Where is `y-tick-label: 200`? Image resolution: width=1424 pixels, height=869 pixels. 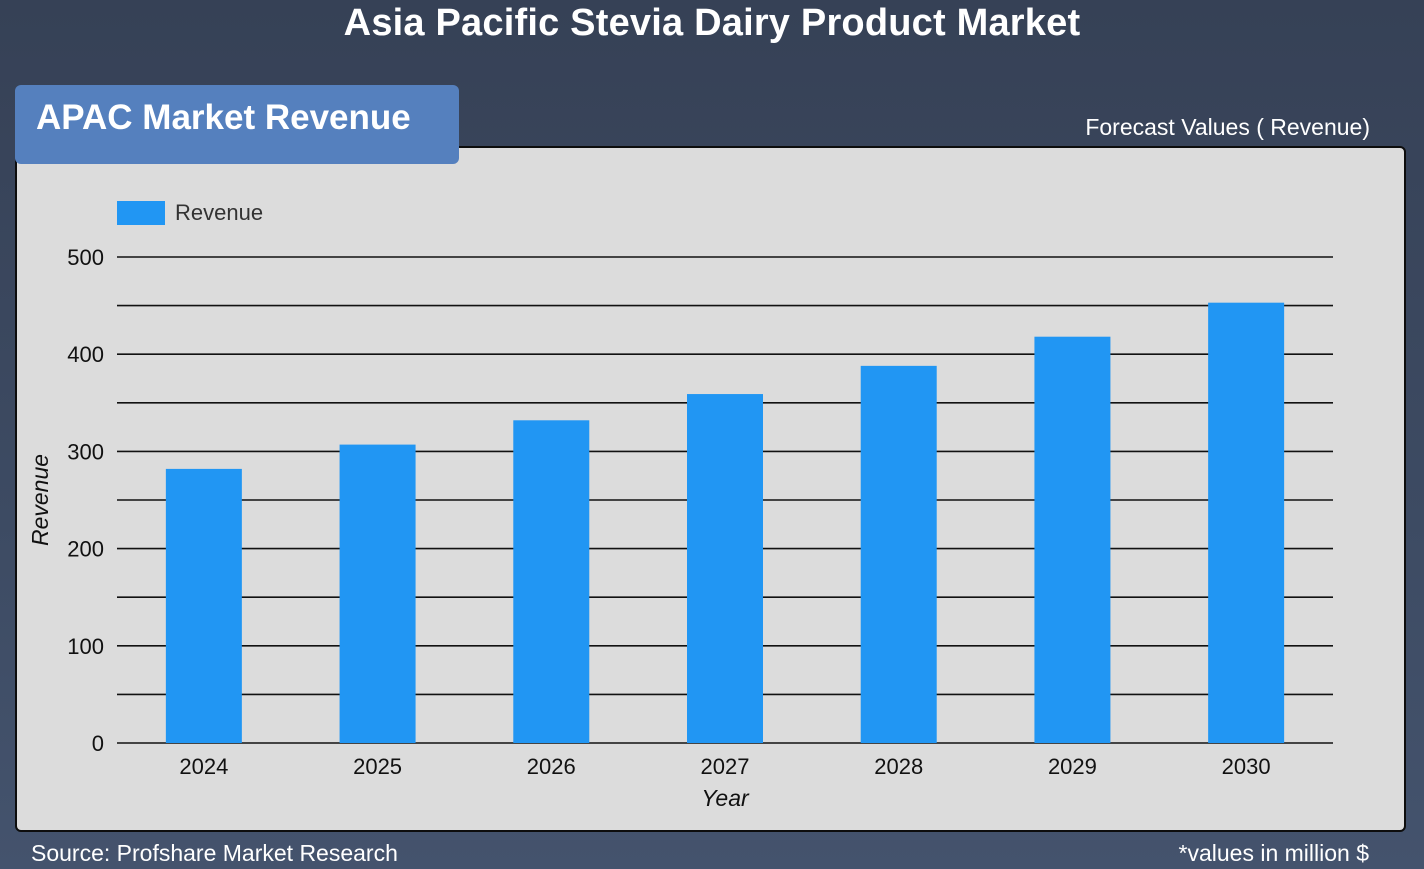 y-tick-label: 200 is located at coordinates (85, 549).